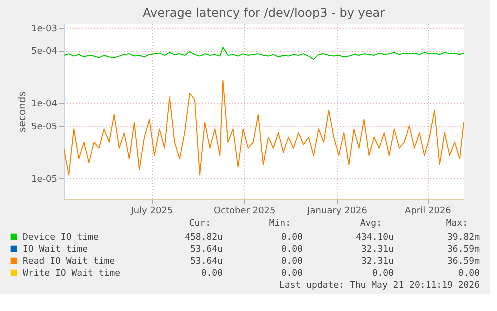 The height and width of the screenshot is (311, 497). Describe the element at coordinates (428, 211) in the screenshot. I see `x-tick-label: April 2026` at that location.